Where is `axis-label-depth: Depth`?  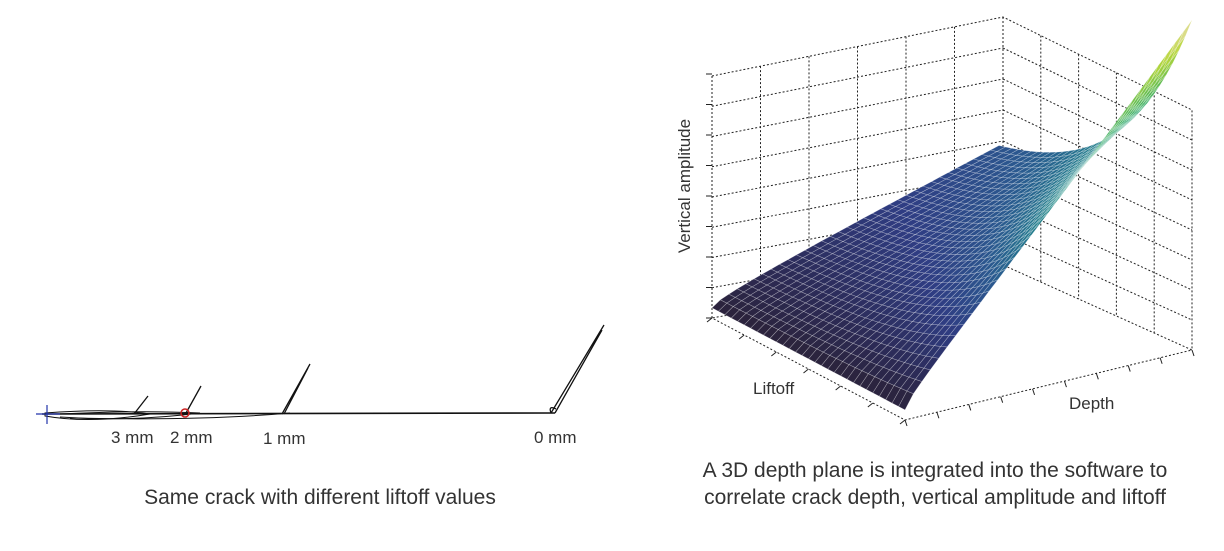
axis-label-depth: Depth is located at coordinates (1092, 403).